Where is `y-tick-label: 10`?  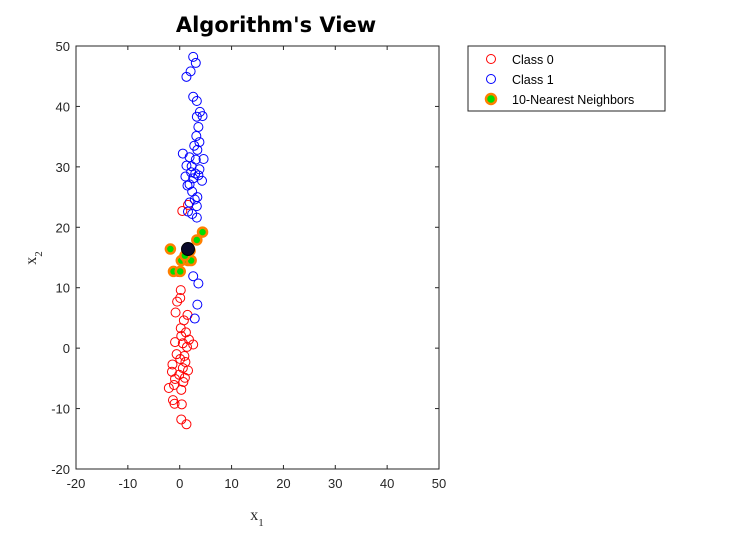
y-tick-label: 10 is located at coordinates (63, 288).